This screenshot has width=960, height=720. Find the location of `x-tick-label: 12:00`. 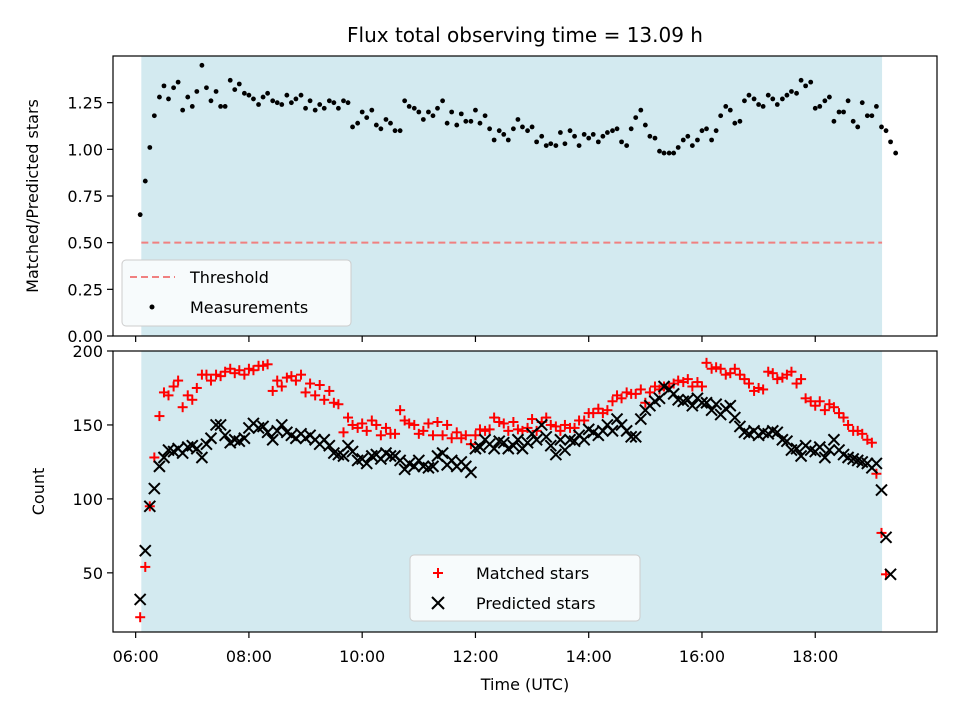

x-tick-label: 12:00 is located at coordinates (475, 656).